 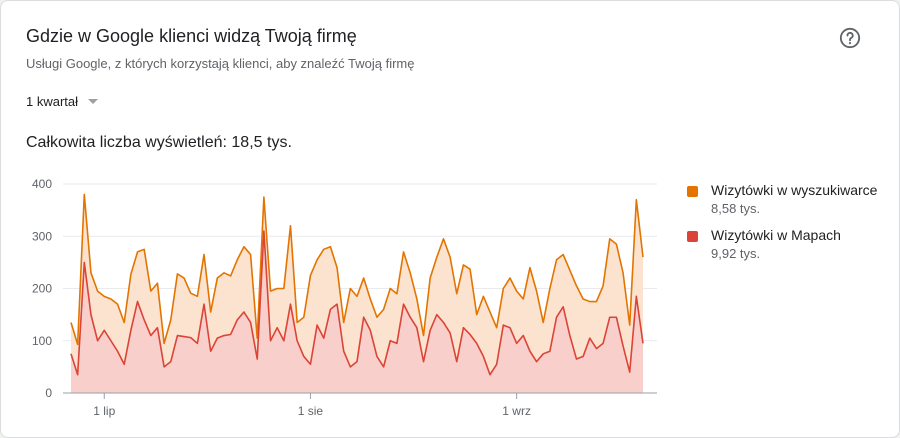 What do you see at coordinates (692, 191) in the screenshot?
I see `legend-swatch-search` at bounding box center [692, 191].